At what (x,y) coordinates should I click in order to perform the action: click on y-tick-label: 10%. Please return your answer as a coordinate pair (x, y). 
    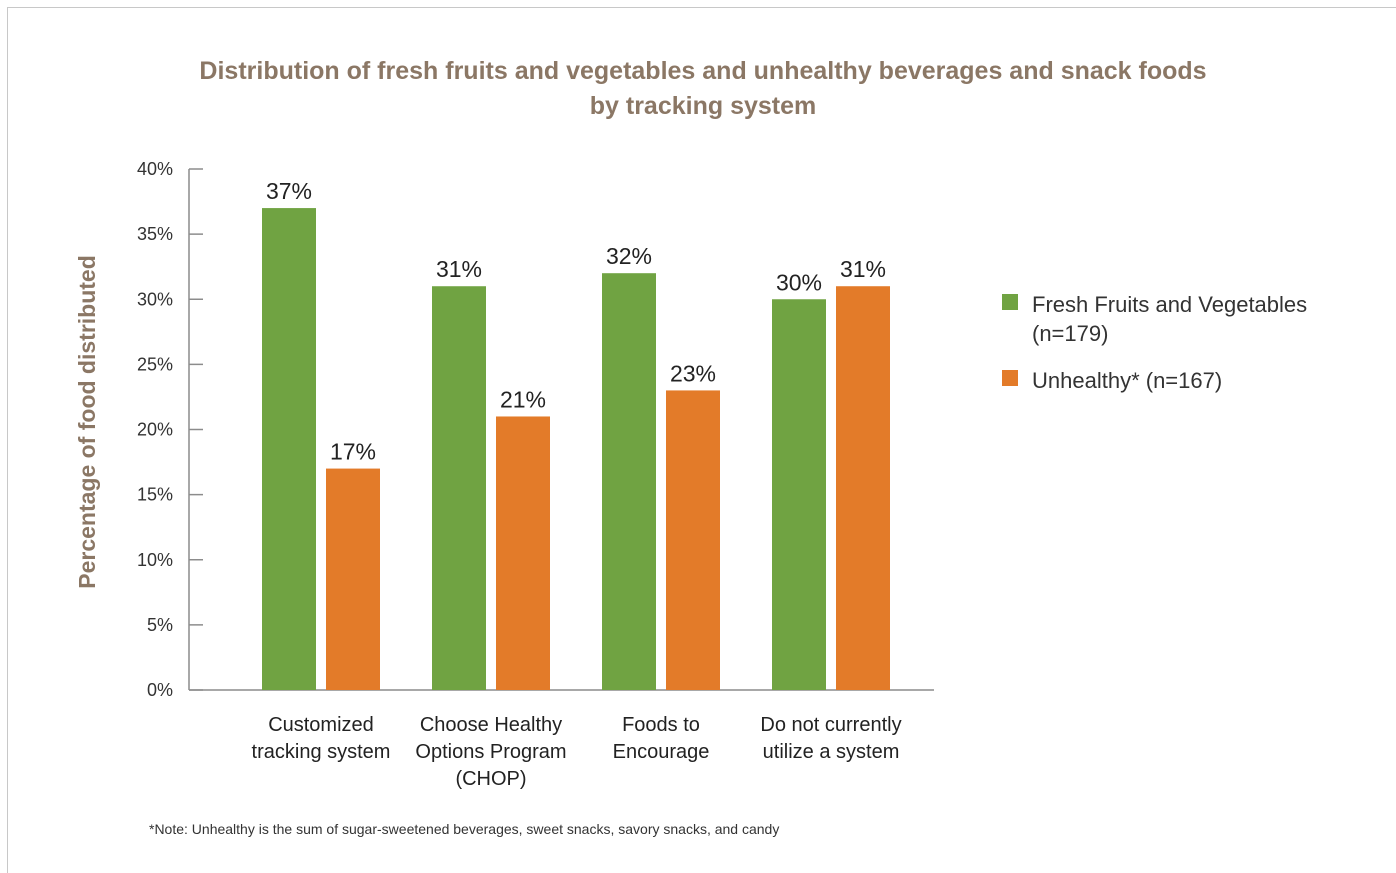
    Looking at the image, I should click on (155, 560).